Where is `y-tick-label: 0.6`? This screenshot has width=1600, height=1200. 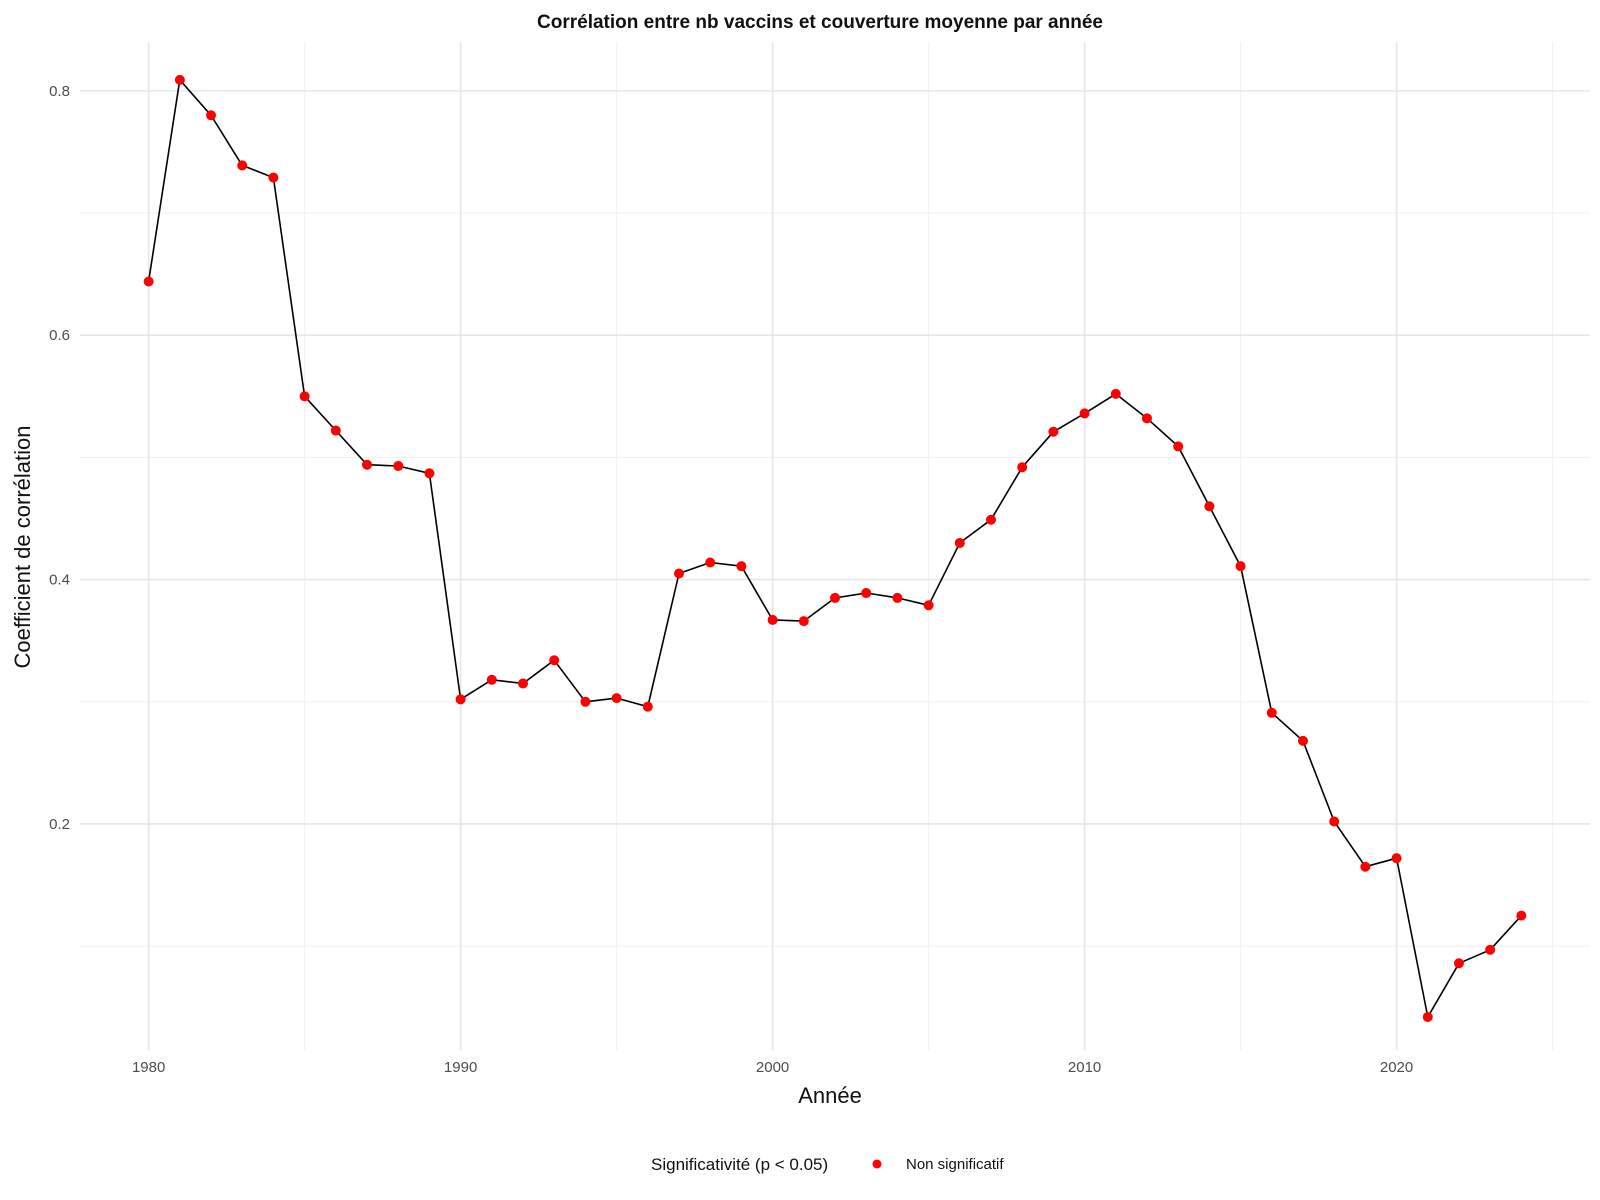
y-tick-label: 0.6 is located at coordinates (59, 335).